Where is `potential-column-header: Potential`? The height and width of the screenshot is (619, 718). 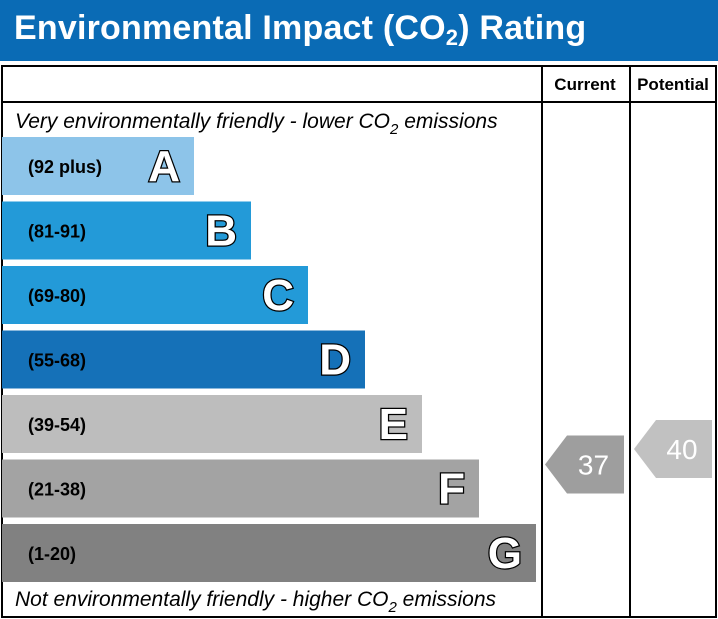 potential-column-header: Potential is located at coordinates (673, 84).